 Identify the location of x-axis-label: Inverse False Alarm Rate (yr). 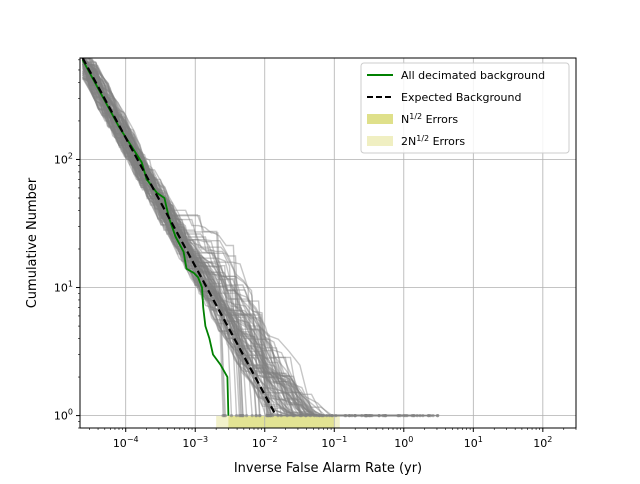
(328, 468).